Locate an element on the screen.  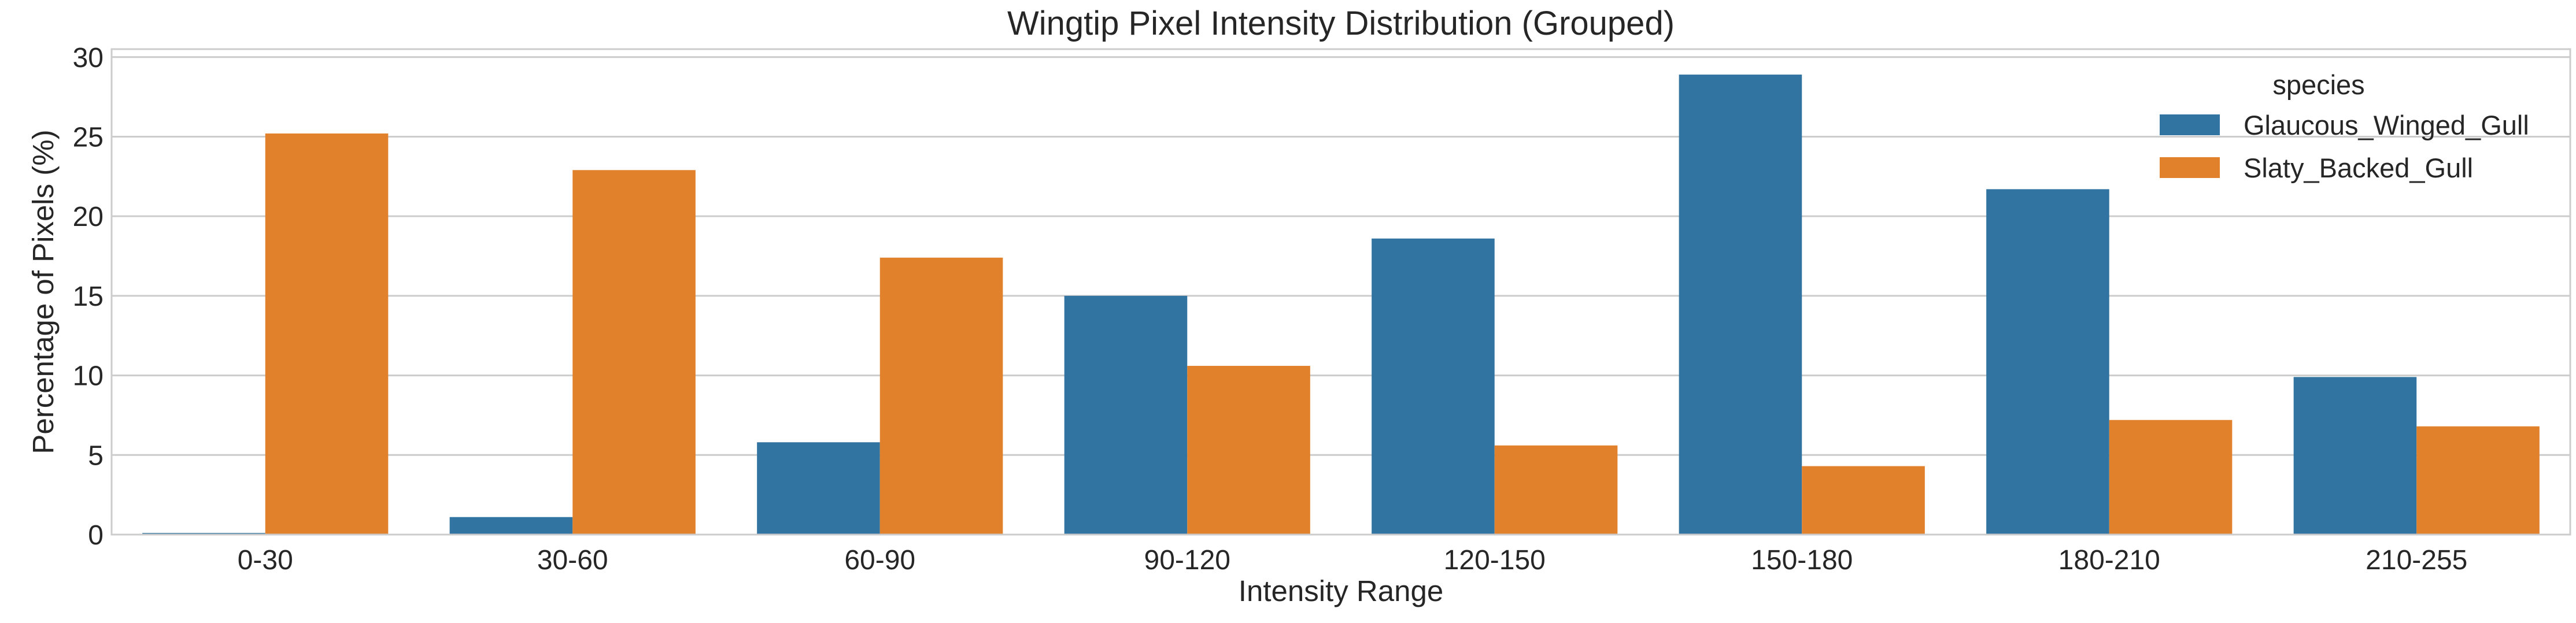
y-tick-label: 25 is located at coordinates (88, 137).